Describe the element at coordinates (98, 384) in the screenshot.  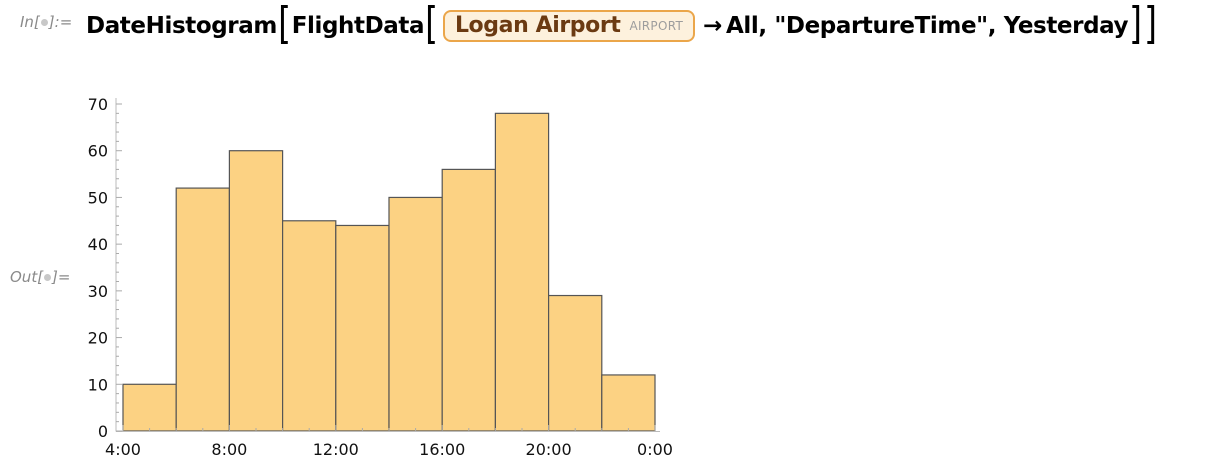
I see `y-tick-label: 10` at that location.